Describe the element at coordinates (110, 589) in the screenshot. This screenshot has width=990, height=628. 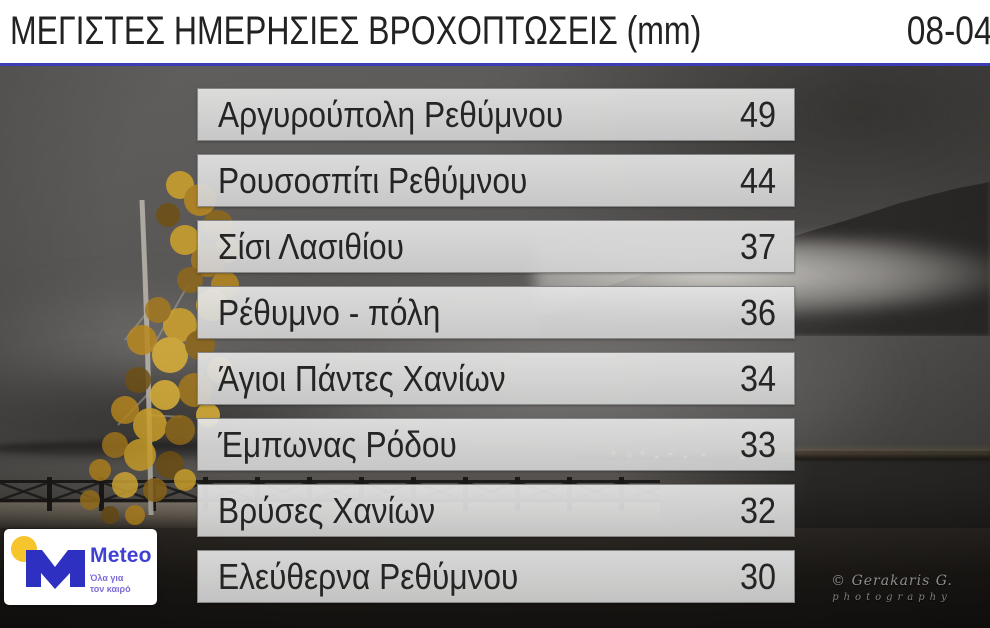
I see `meteo-tagline-line2: τον καιρό` at that location.